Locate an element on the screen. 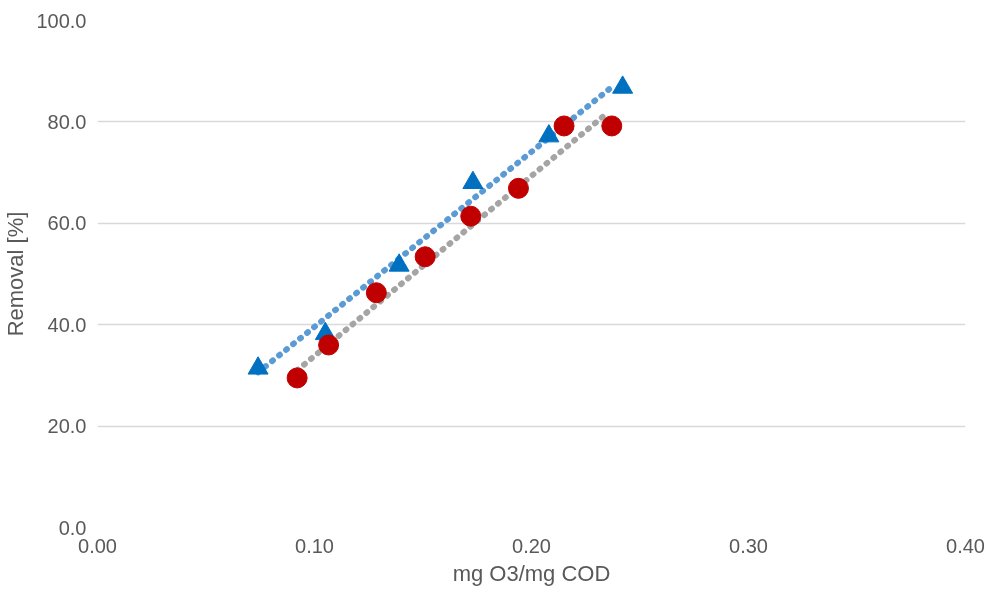  y-tick-label: 100.0 is located at coordinates (61, 20).